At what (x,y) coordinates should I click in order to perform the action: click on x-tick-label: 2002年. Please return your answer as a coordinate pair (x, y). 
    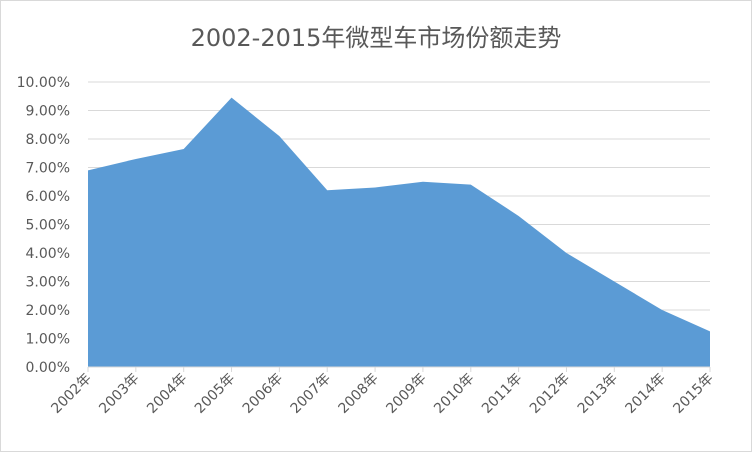
    Looking at the image, I should click on (71, 394).